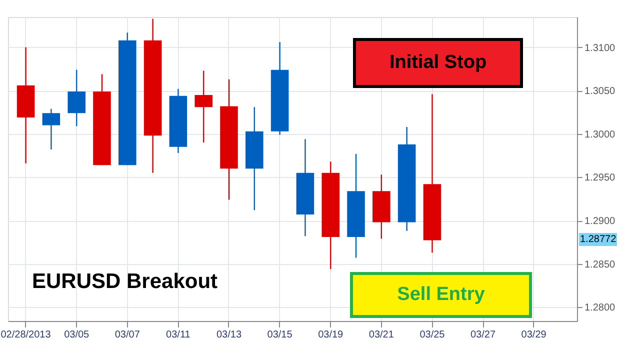 The image size is (624, 346). Describe the element at coordinates (229, 335) in the screenshot. I see `x-tick-label: 03/13` at that location.